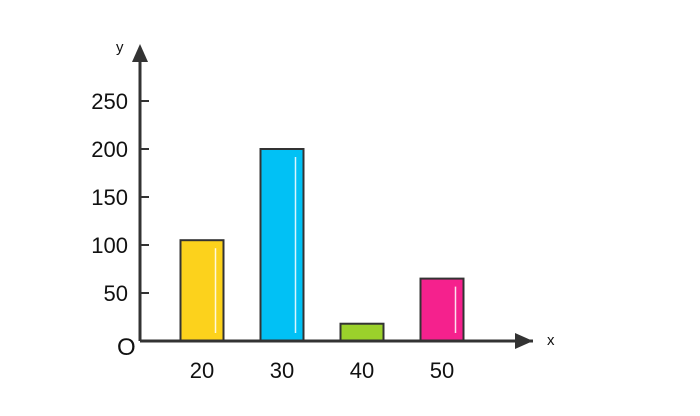 The image size is (700, 416). What do you see at coordinates (120, 47) in the screenshot?
I see `y-axis-label: y` at bounding box center [120, 47].